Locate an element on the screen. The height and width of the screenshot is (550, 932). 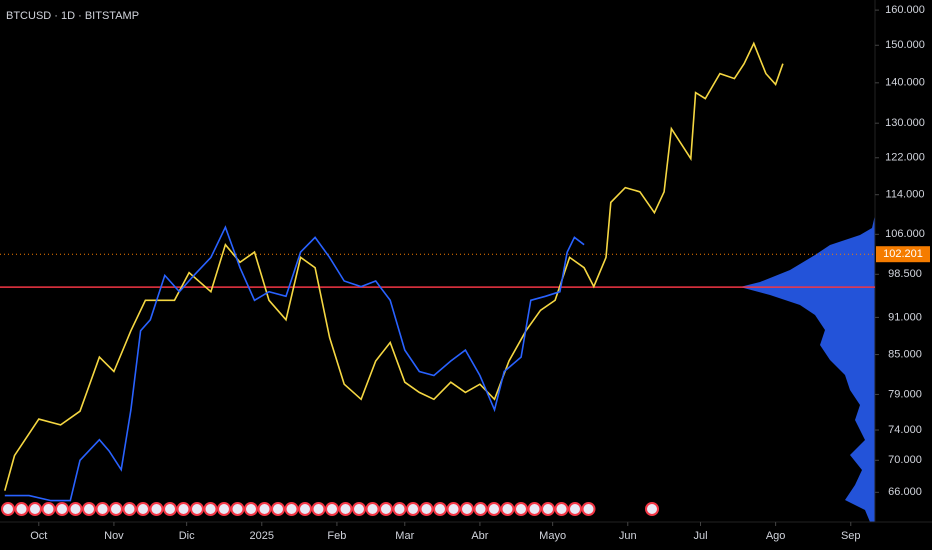
x-tick-label: Mayo is located at coordinates (552, 536).